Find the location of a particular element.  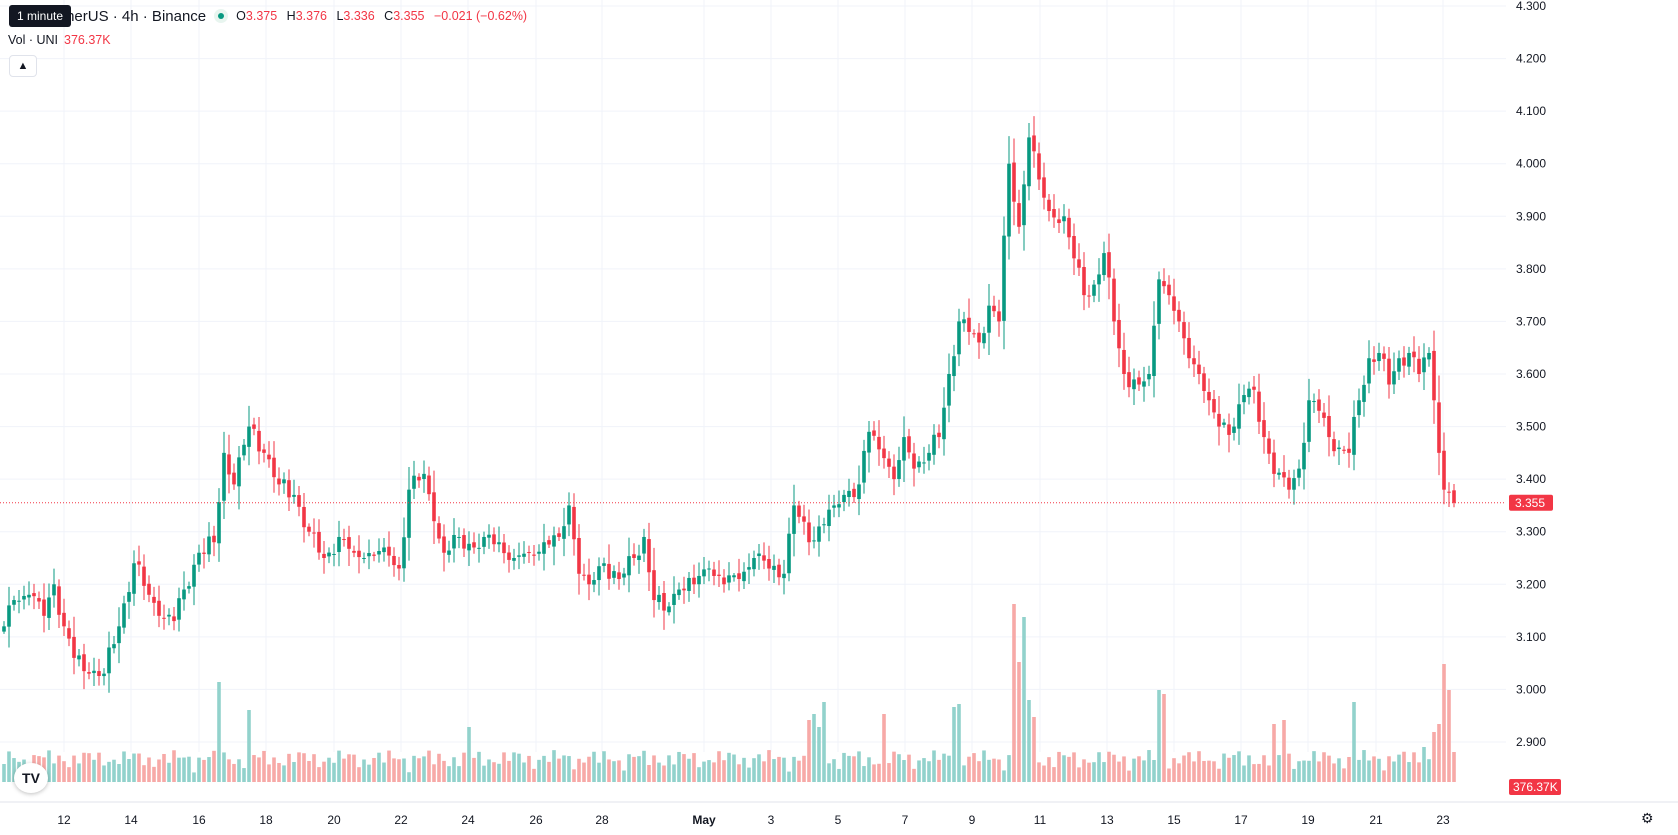

open-key: O is located at coordinates (241, 16).